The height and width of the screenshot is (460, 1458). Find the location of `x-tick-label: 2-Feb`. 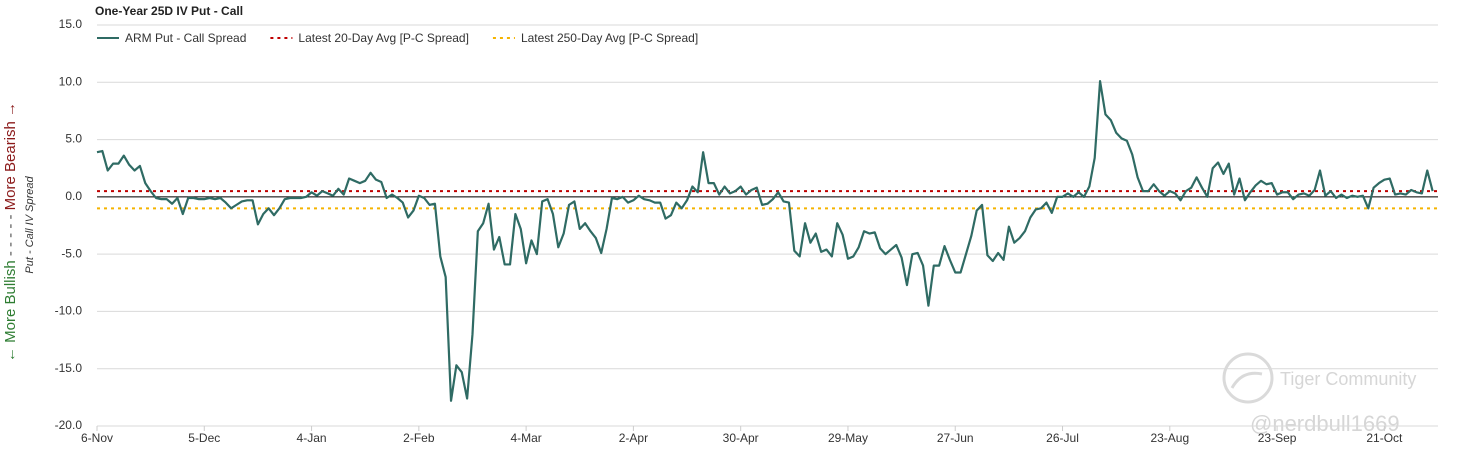

x-tick-label: 2-Feb is located at coordinates (419, 438).